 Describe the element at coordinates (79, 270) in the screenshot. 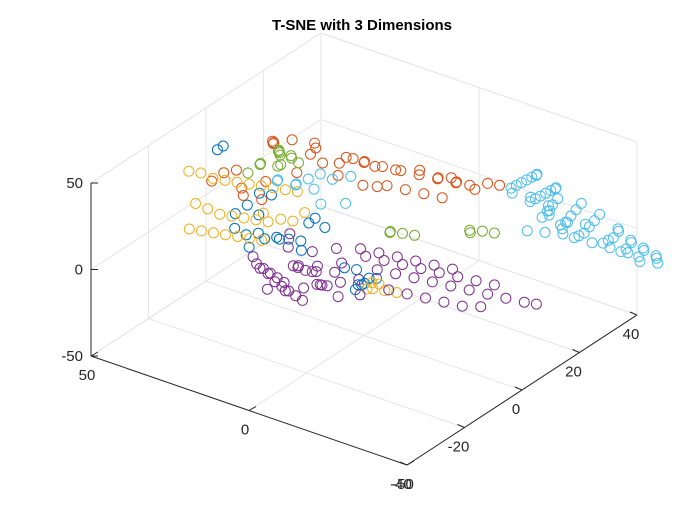

I see `z-tick-label: 0` at that location.